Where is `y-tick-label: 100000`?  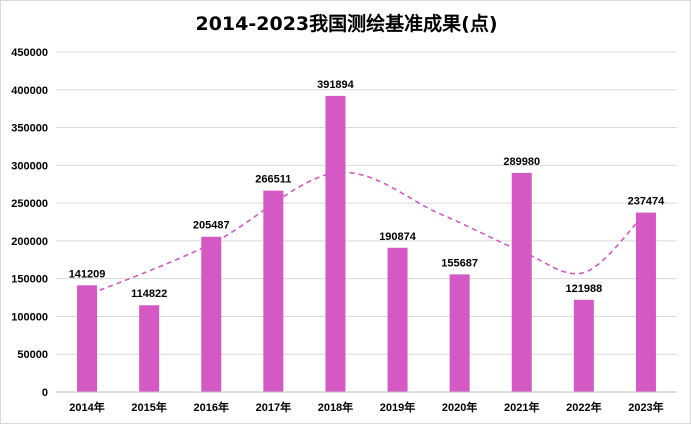 y-tick-label: 100000 is located at coordinates (29, 317).